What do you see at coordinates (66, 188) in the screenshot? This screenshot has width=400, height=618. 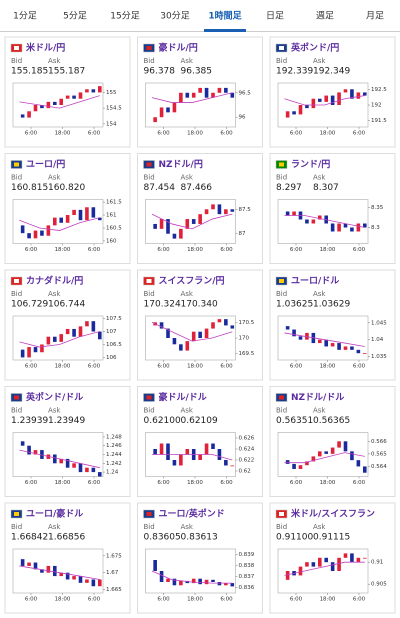 I see `ask-value: 160.820` at bounding box center [66, 188].